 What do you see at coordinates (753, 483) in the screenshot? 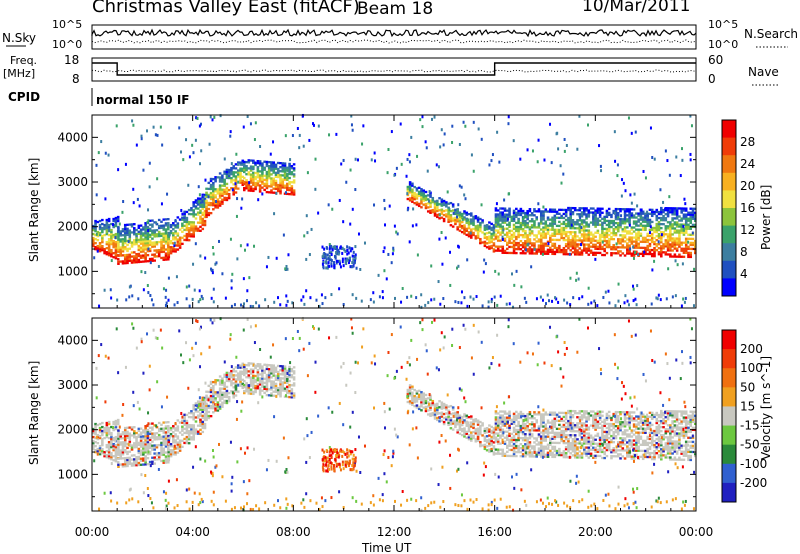
I see `velocity-cb-tick-7: -200` at bounding box center [753, 483].